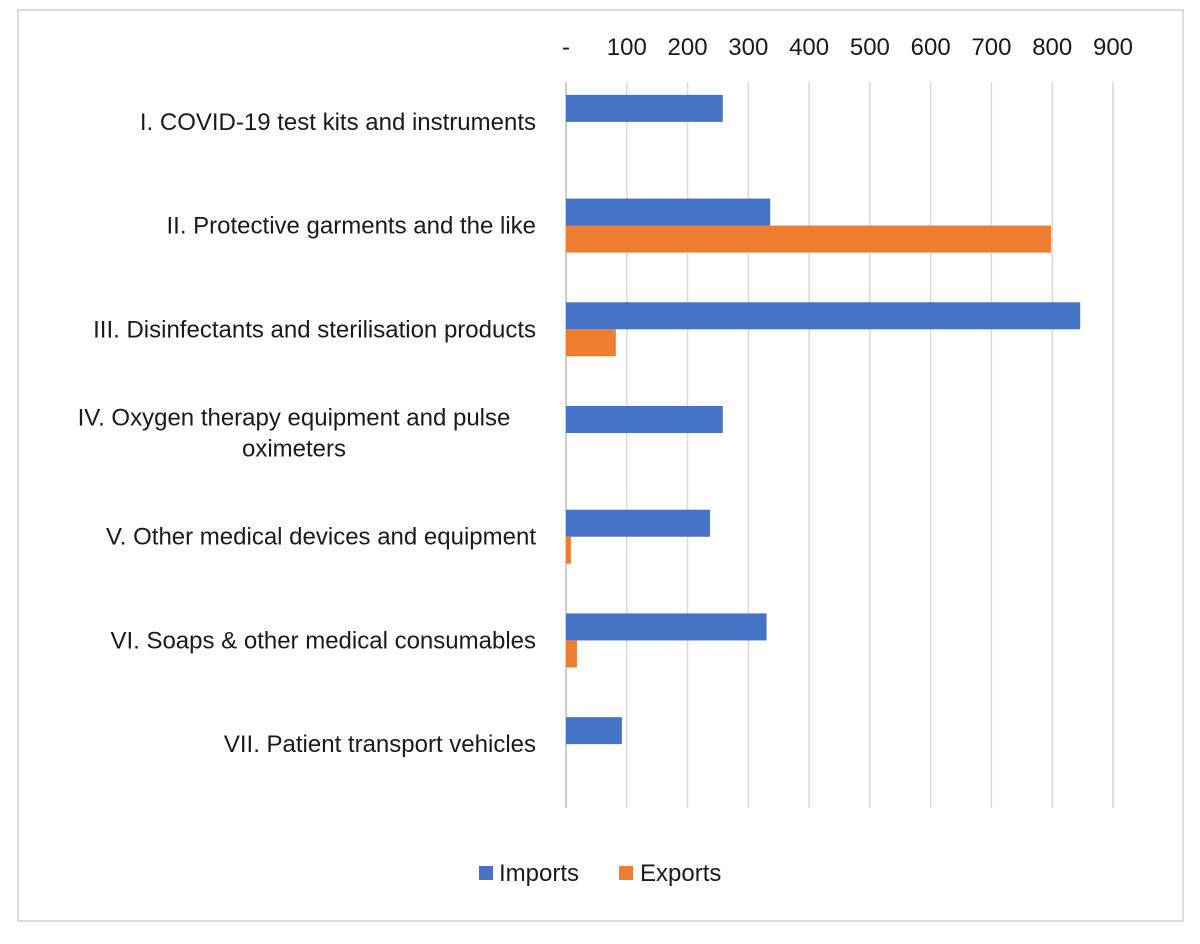  I want to click on legend-label-imports: Imports, so click(539, 873).